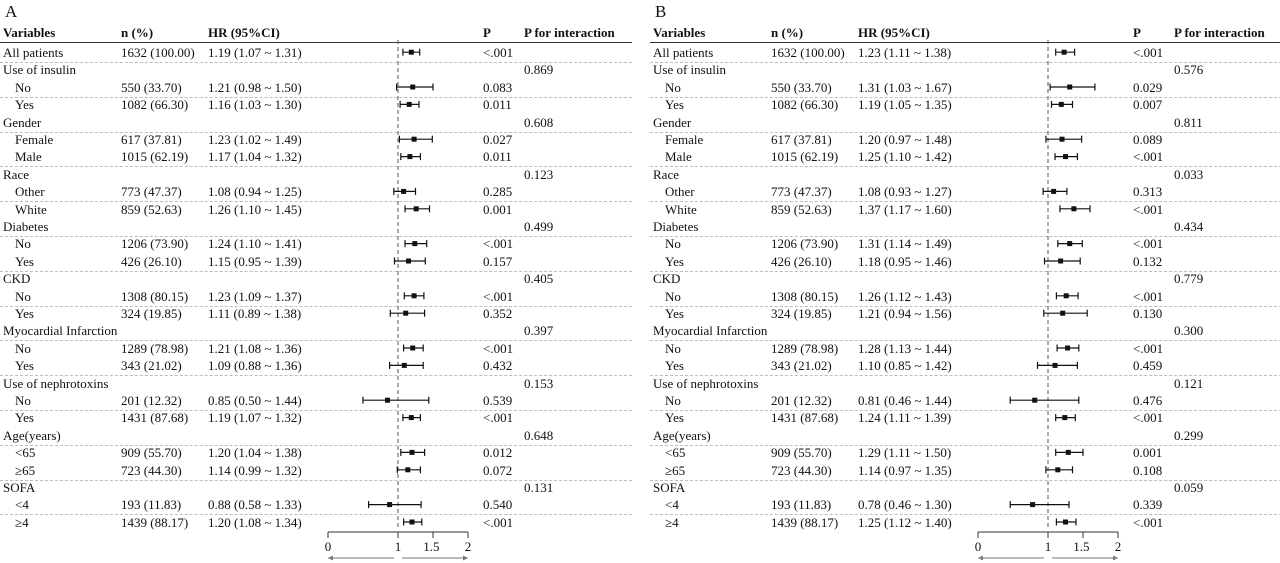 Image resolution: width=1280 pixels, height=563 pixels. I want to click on row-n: 1289 (78.98), so click(155, 348).